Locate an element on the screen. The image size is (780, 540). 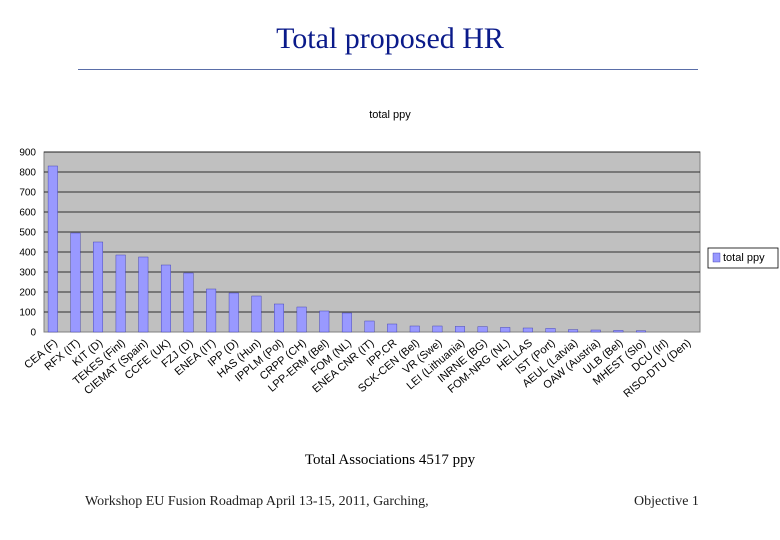
y-tick-label: 600 is located at coordinates (27, 213).